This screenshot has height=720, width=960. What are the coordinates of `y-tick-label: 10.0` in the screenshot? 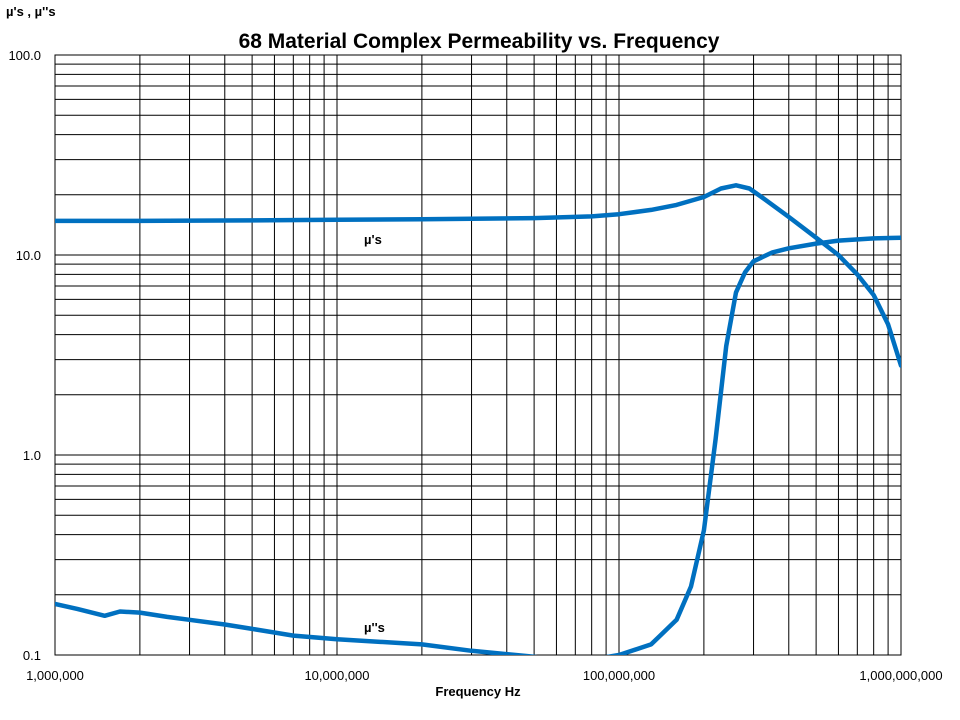 It's located at (28, 255).